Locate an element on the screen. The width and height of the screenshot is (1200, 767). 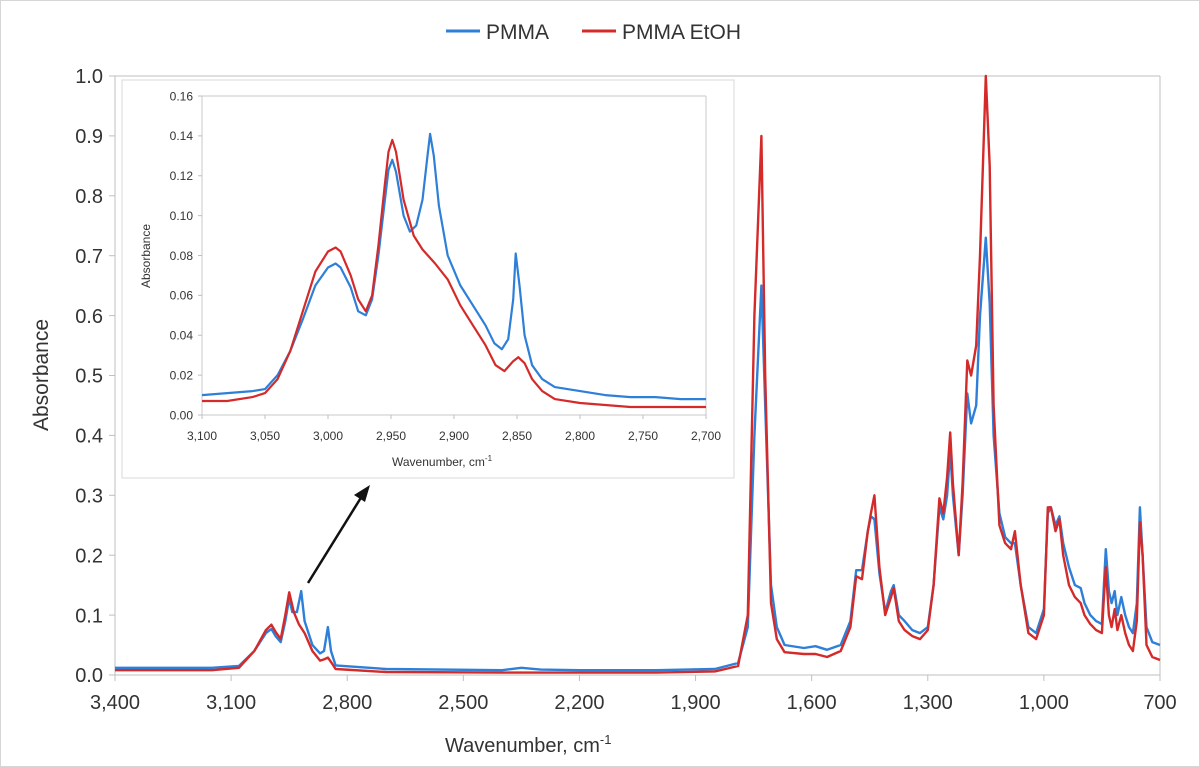
legend-label-pmma: PMMA is located at coordinates (517, 32).